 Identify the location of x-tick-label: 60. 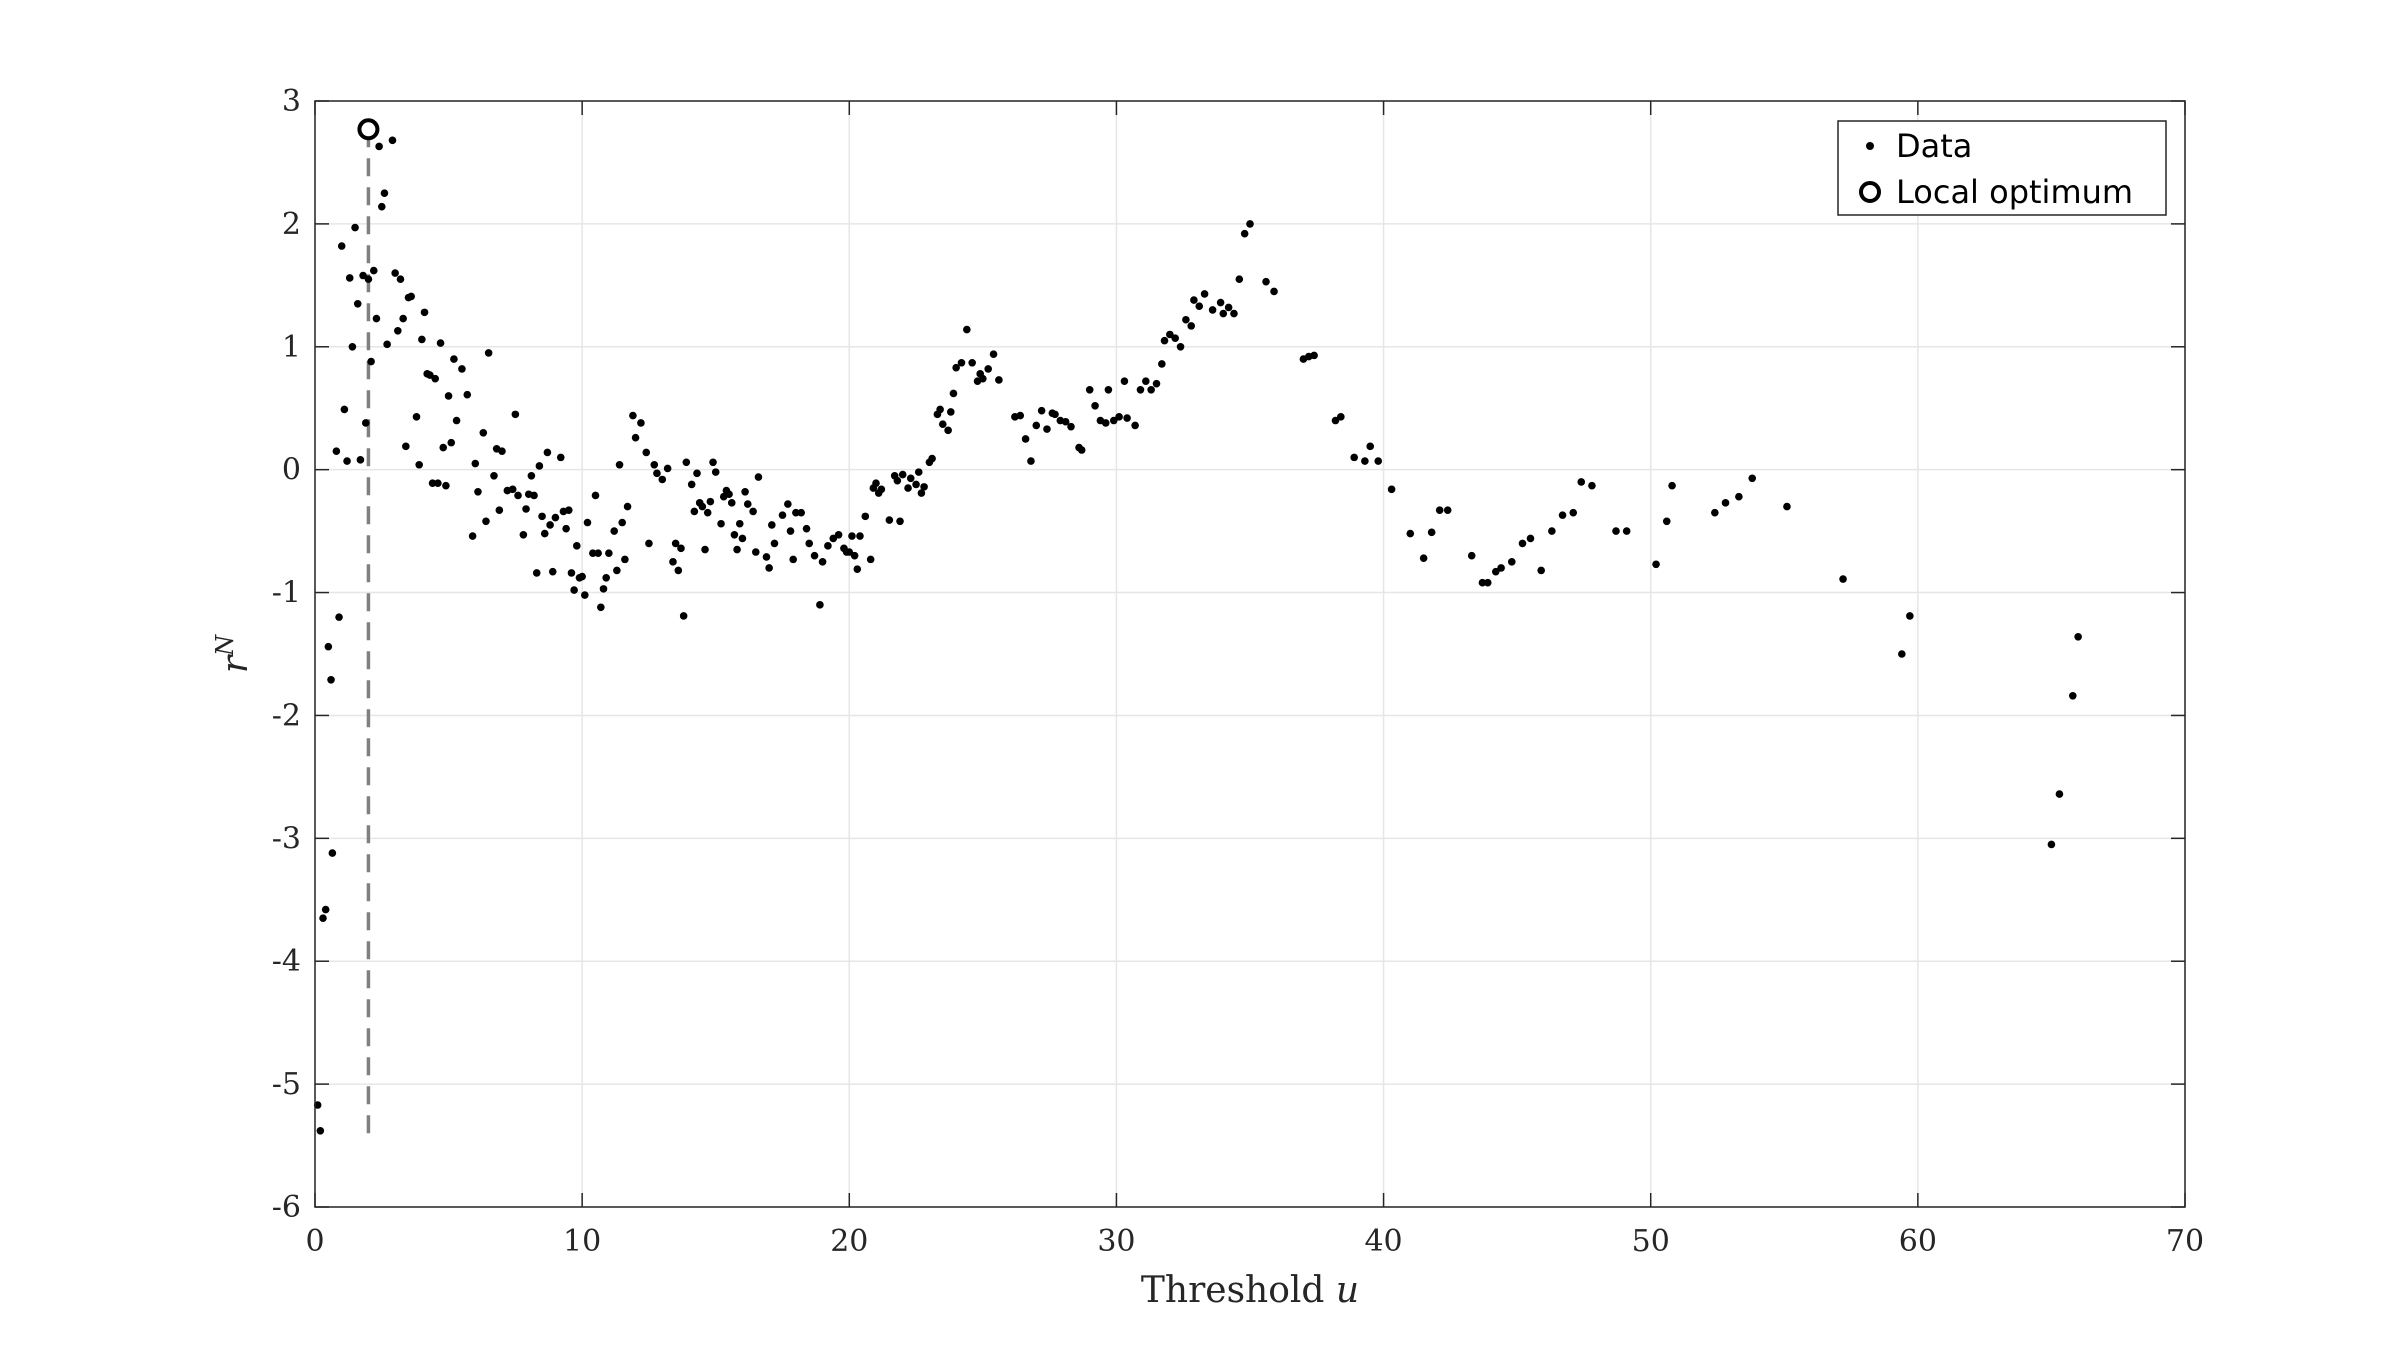
(1918, 1241).